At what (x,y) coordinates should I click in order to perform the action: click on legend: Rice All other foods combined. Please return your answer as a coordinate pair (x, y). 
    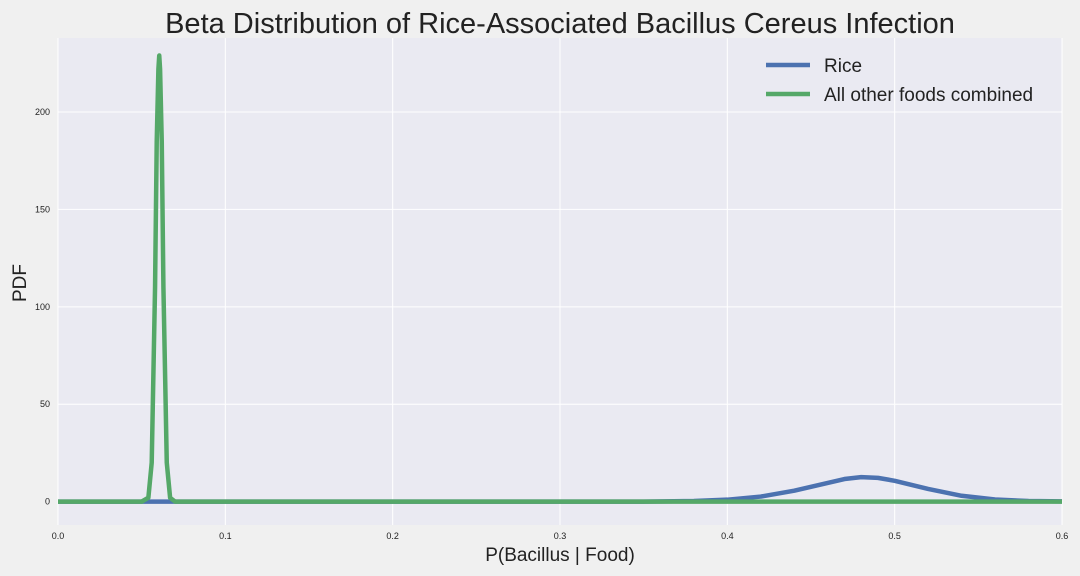
    Looking at the image, I should click on (899, 81).